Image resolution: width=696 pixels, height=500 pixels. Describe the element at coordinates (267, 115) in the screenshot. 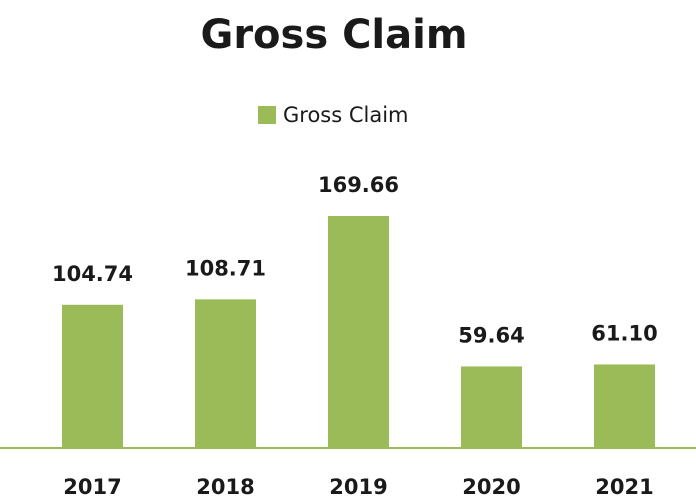

I see `legend-swatch` at that location.